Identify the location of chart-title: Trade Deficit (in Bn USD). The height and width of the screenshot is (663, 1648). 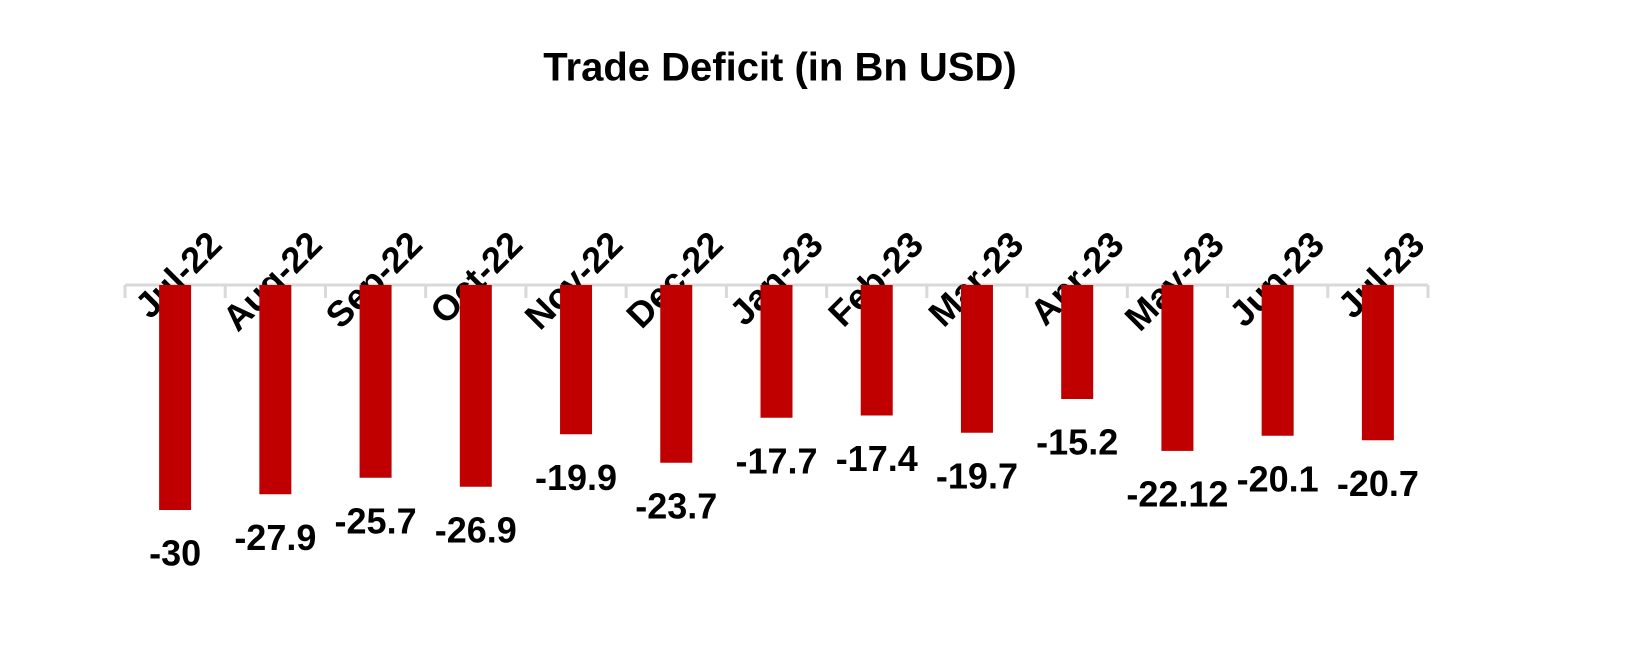
(779, 68).